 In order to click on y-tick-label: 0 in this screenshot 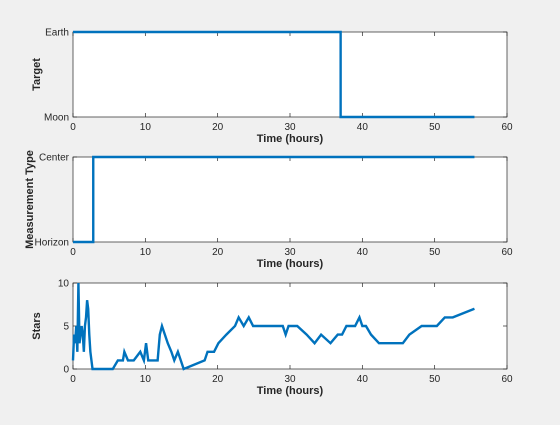, I will do `click(66, 370)`.